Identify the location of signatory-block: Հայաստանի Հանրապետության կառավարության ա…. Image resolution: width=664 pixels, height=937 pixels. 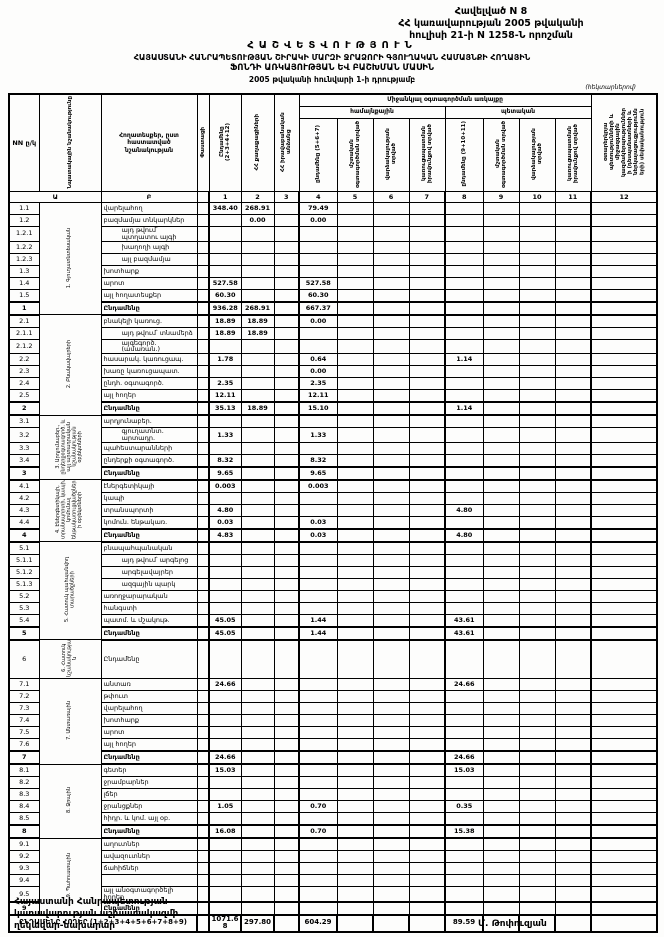
(96, 914).